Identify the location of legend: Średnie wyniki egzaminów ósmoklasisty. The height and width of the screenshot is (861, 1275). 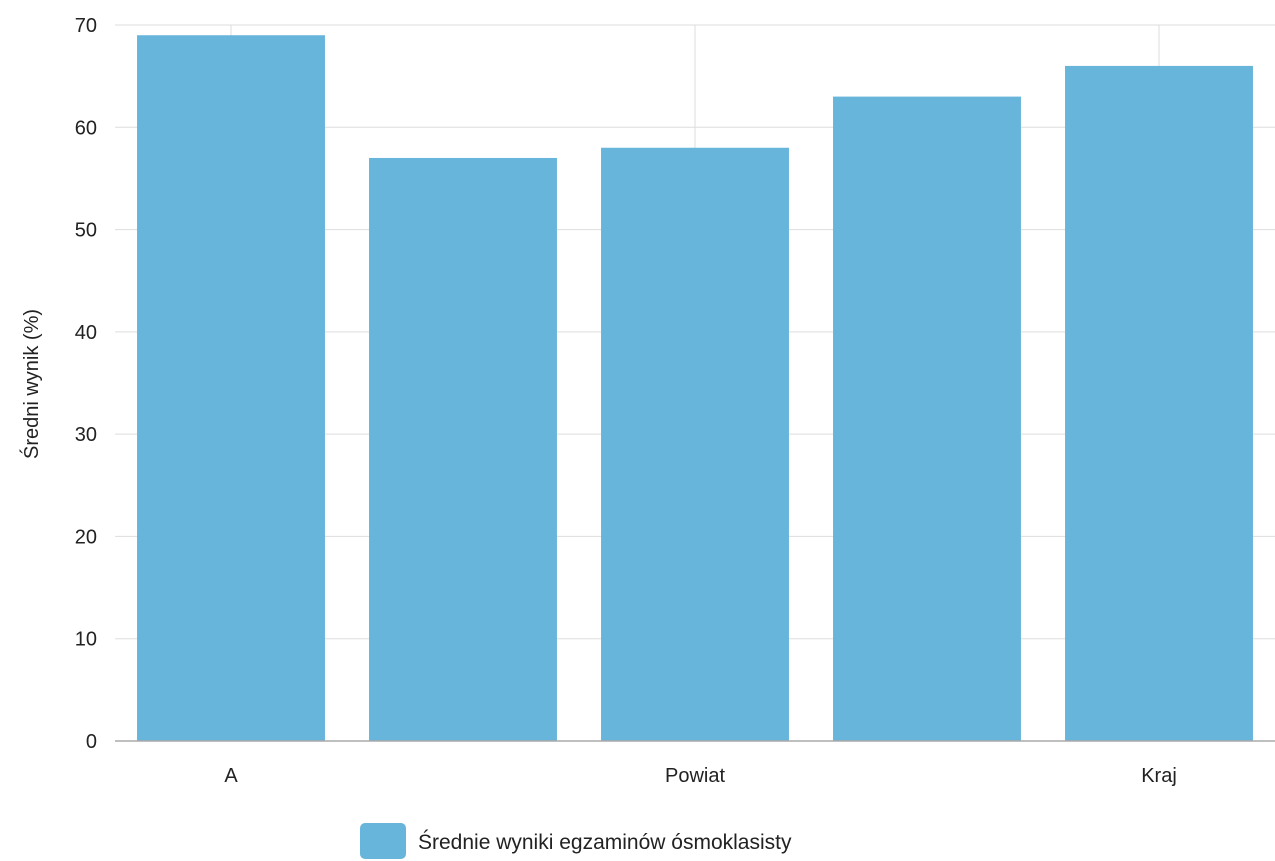
(576, 841).